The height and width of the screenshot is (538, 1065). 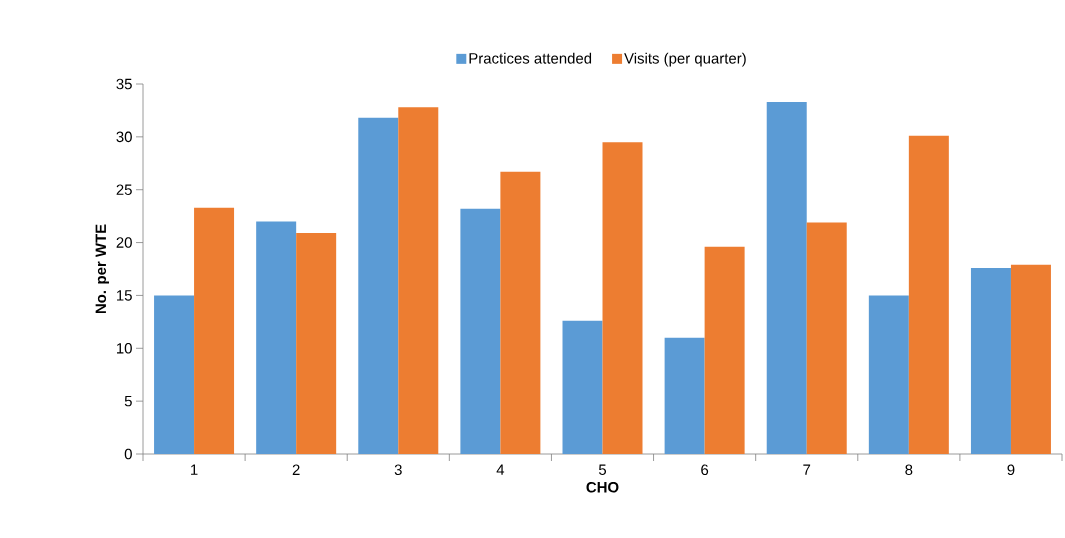 What do you see at coordinates (124, 295) in the screenshot?
I see `y-tick-label: 15` at bounding box center [124, 295].